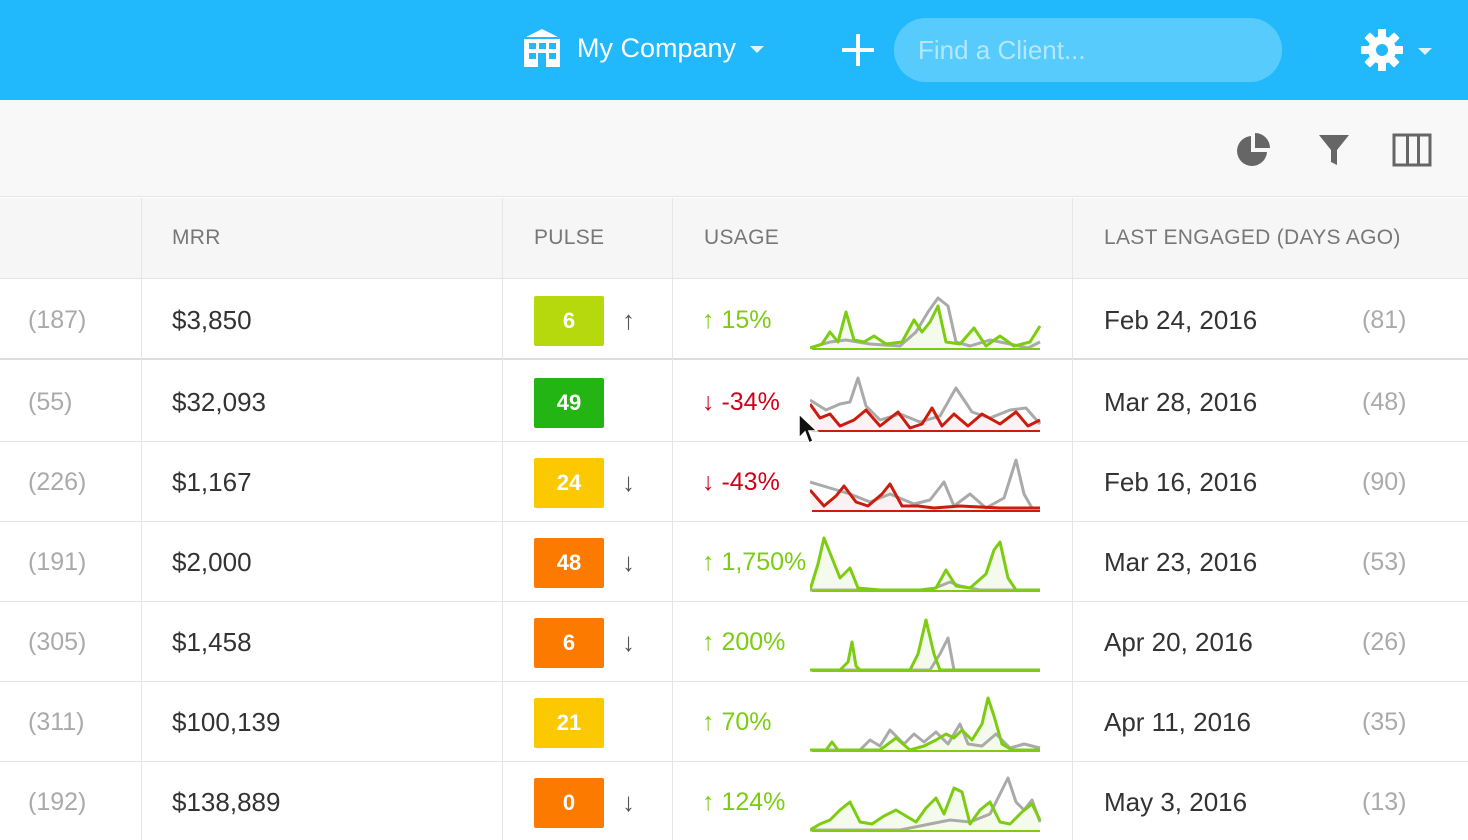 Image resolution: width=1468 pixels, height=840 pixels. Describe the element at coordinates (743, 801) in the screenshot. I see `usage-change: ↑ 124%` at that location.